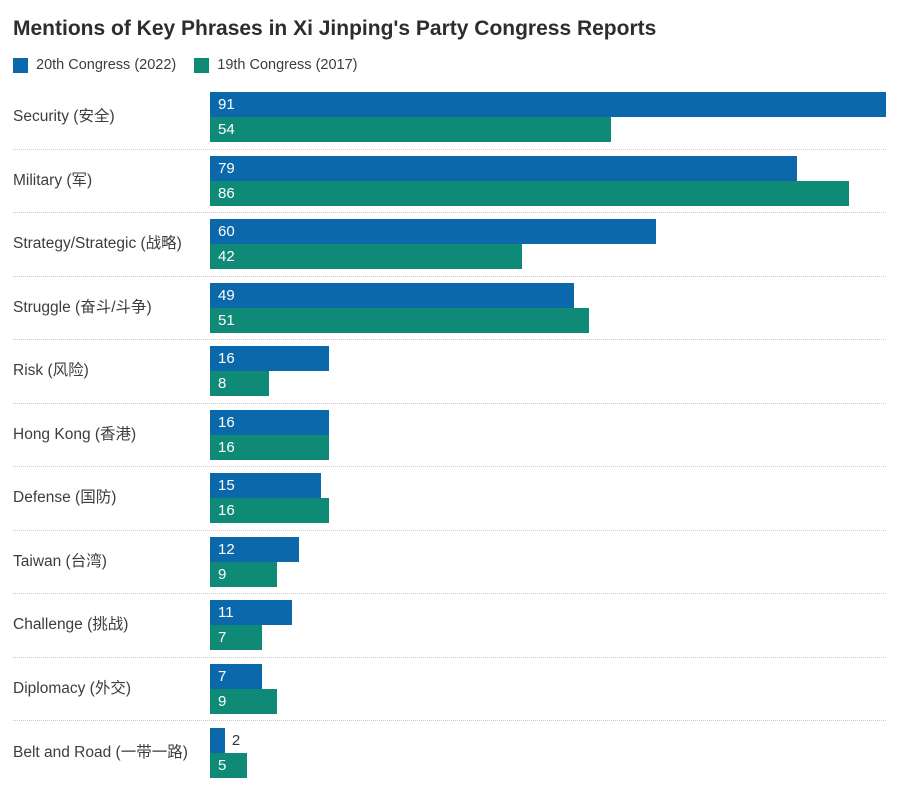  What do you see at coordinates (226, 613) in the screenshot?
I see `bar-value-label: 11` at bounding box center [226, 613].